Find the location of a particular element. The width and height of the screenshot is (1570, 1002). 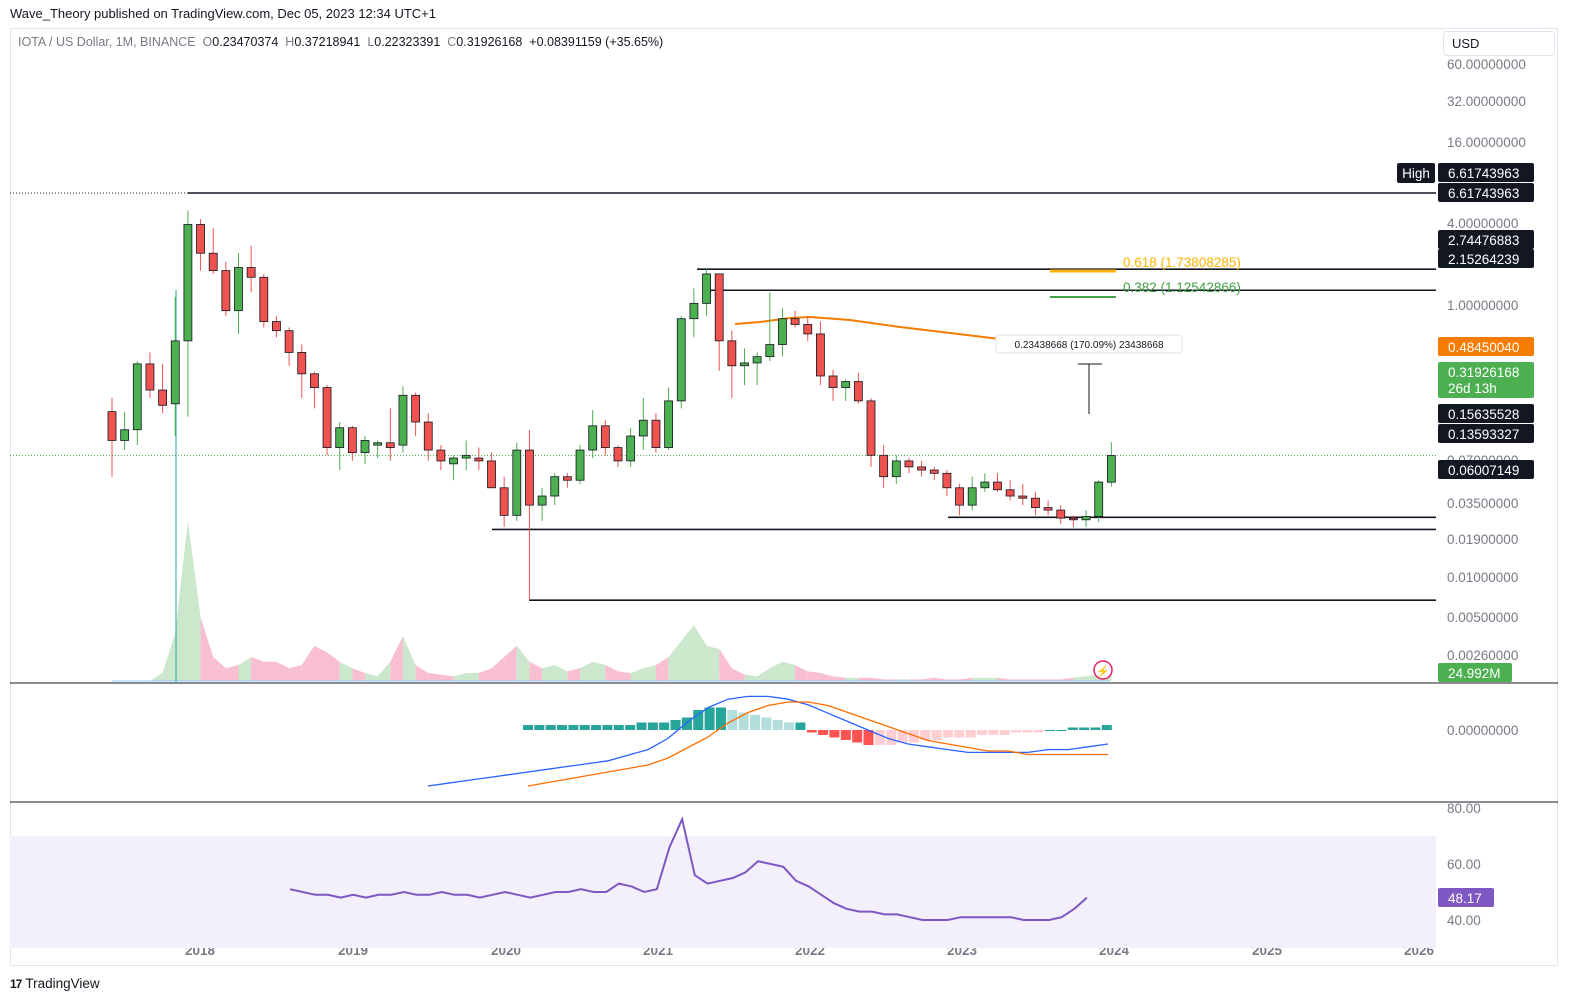

symbol-name: IOTA / US Dollar, 1M, BINANCE is located at coordinates (107, 42).